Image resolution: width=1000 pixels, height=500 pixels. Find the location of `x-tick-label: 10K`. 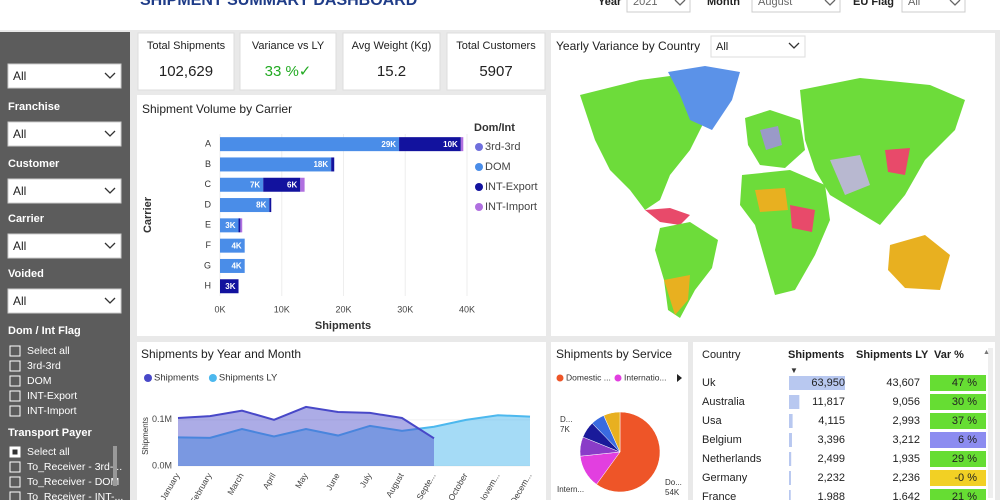

x-tick-label: 10K is located at coordinates (282, 309).